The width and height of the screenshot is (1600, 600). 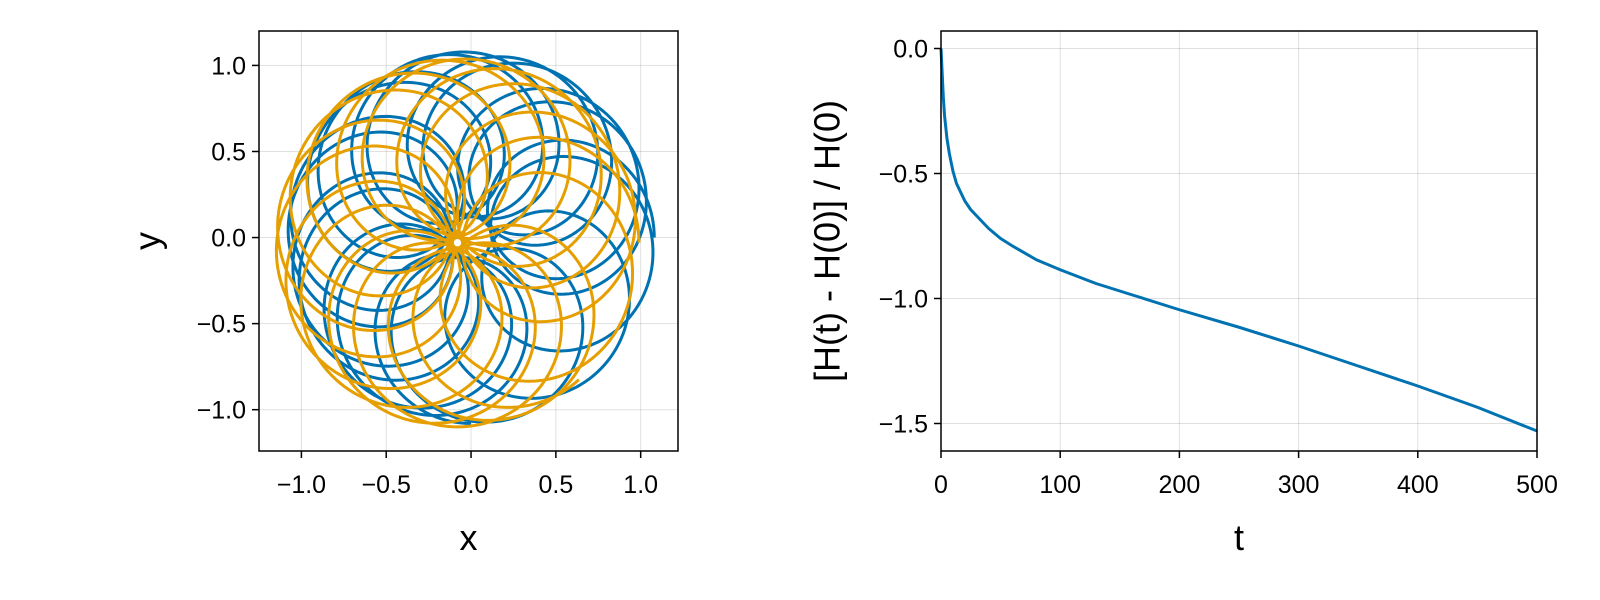 What do you see at coordinates (555, 485) in the screenshot?
I see `x-tick-label: 0.5` at bounding box center [555, 485].